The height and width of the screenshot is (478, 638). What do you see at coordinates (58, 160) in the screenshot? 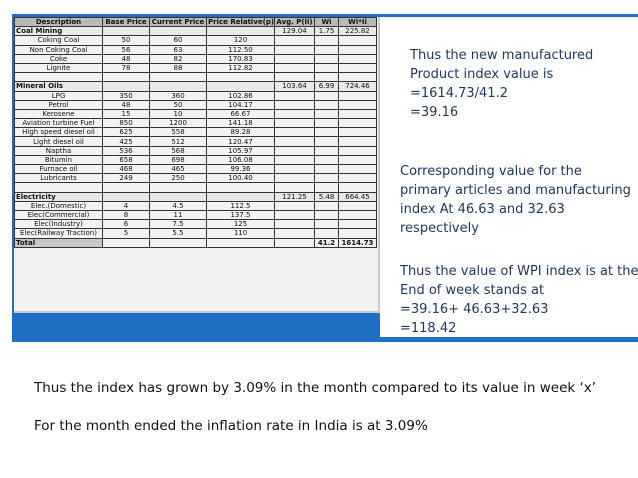
I see `cell-description: Bitumin` at bounding box center [58, 160].